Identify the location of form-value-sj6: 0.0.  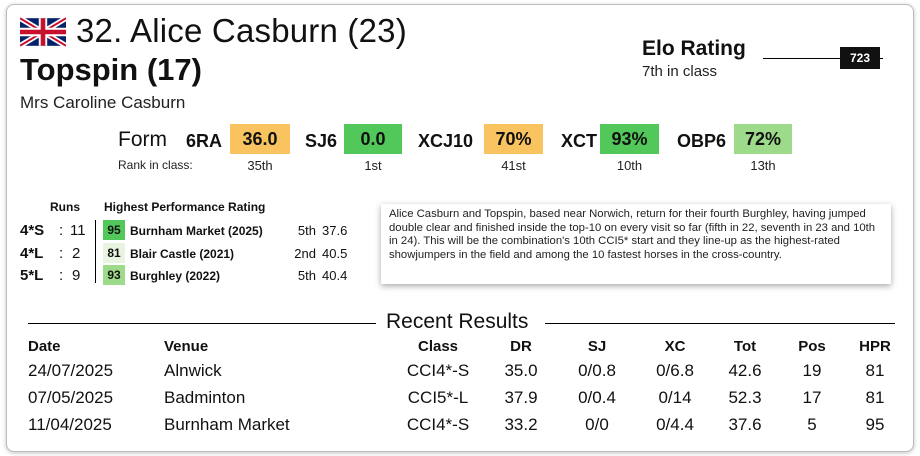
(373, 139).